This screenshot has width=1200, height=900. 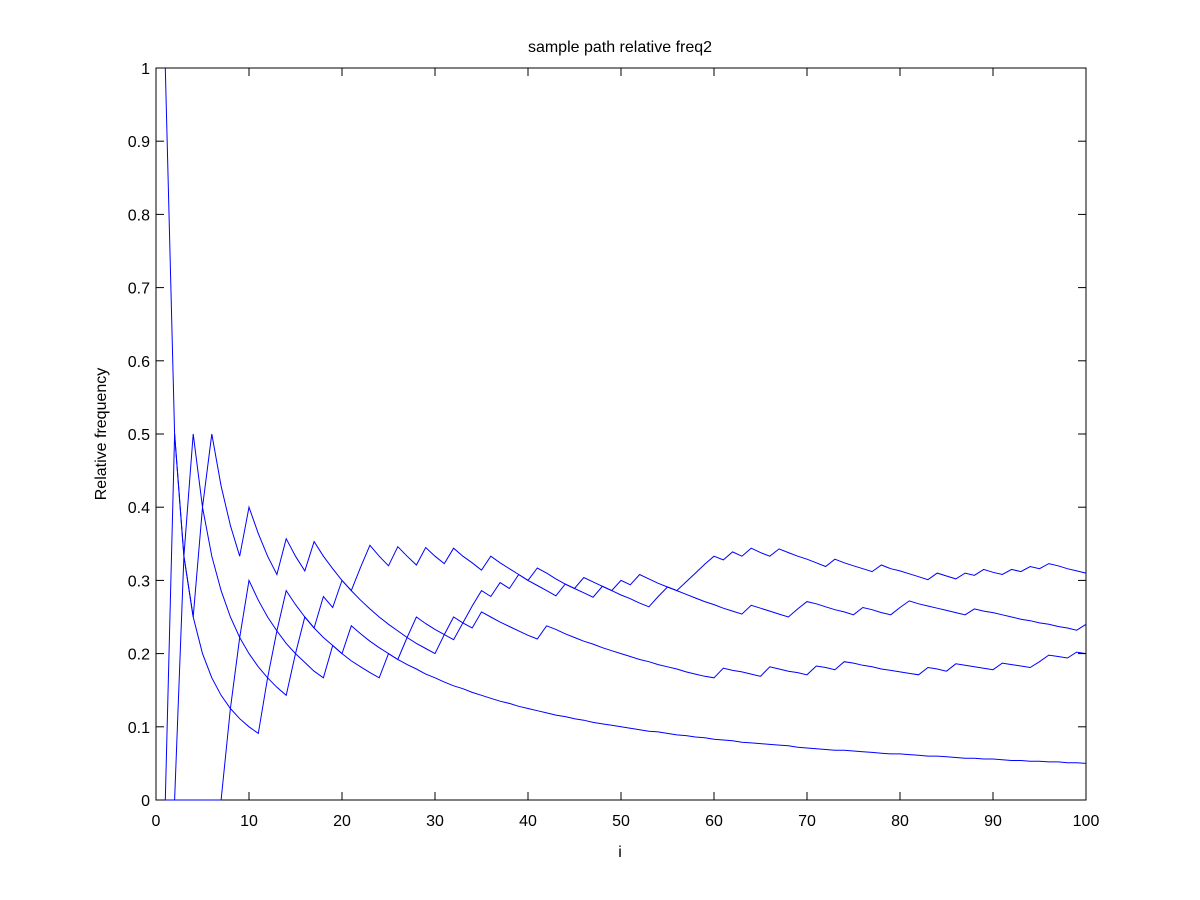 I want to click on y-tick-label: 0, so click(x=145, y=801).